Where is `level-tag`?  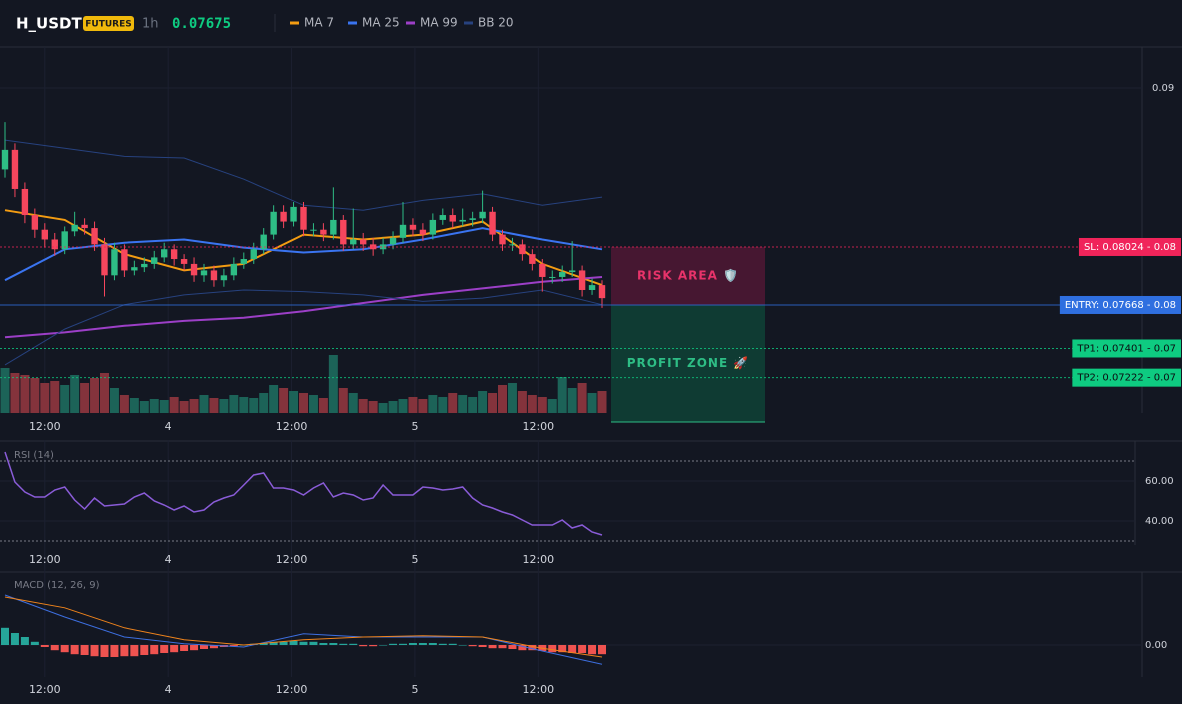
level-tag is located at coordinates (1126, 377).